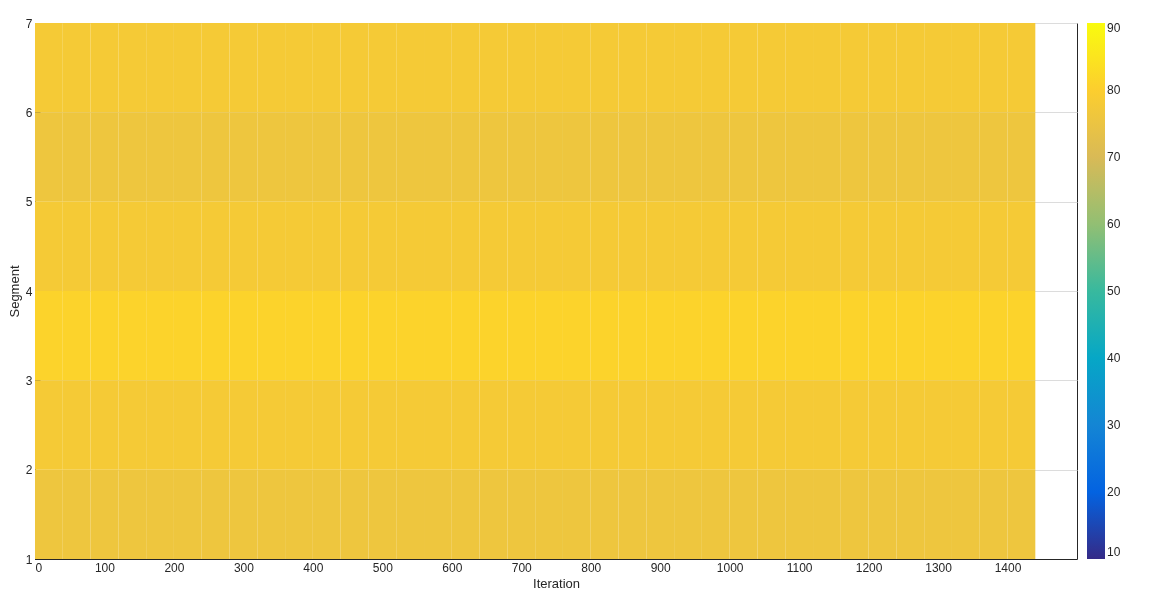  Describe the element at coordinates (29, 112) in the screenshot. I see `y-tick-label: 6` at that location.